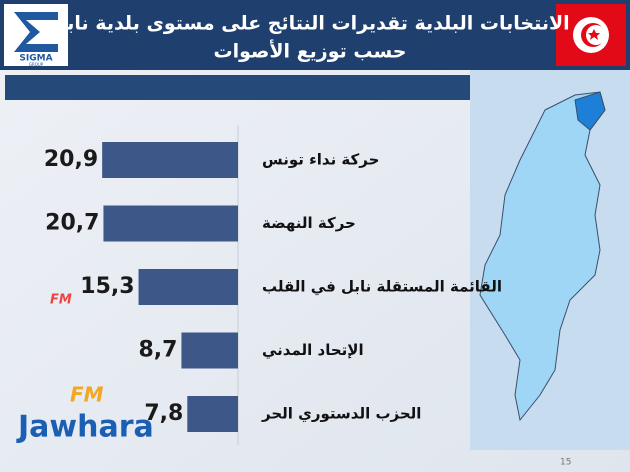 The image size is (630, 472). I want to click on title-line: حسب توزيع الأصوات, so click(309, 51).